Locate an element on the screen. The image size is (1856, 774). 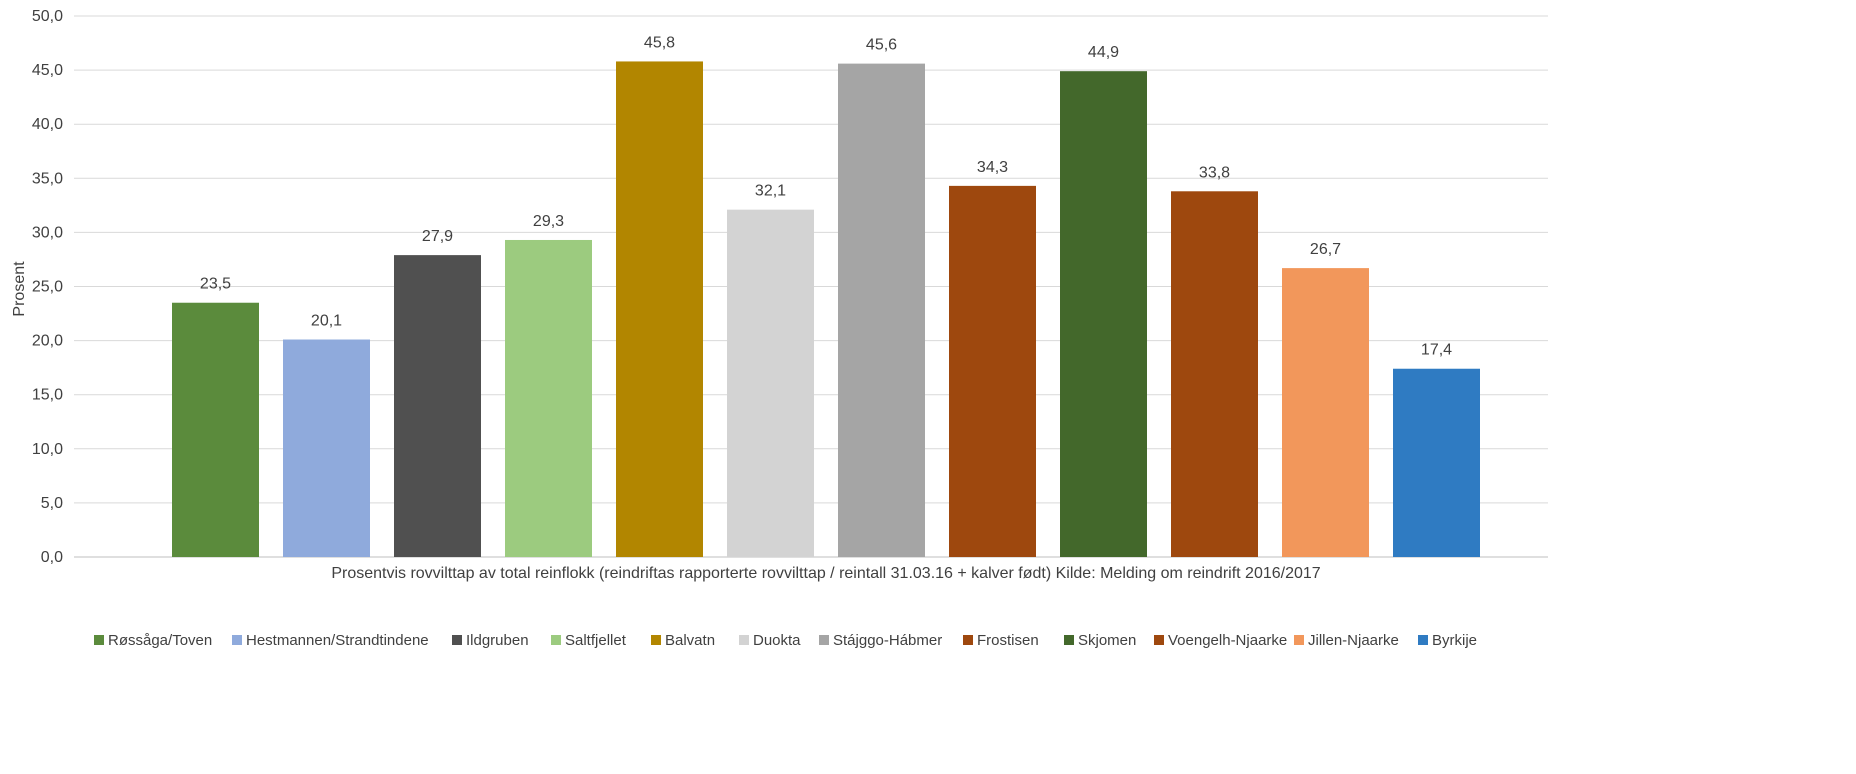
legend-item: Balvatn is located at coordinates (683, 640).